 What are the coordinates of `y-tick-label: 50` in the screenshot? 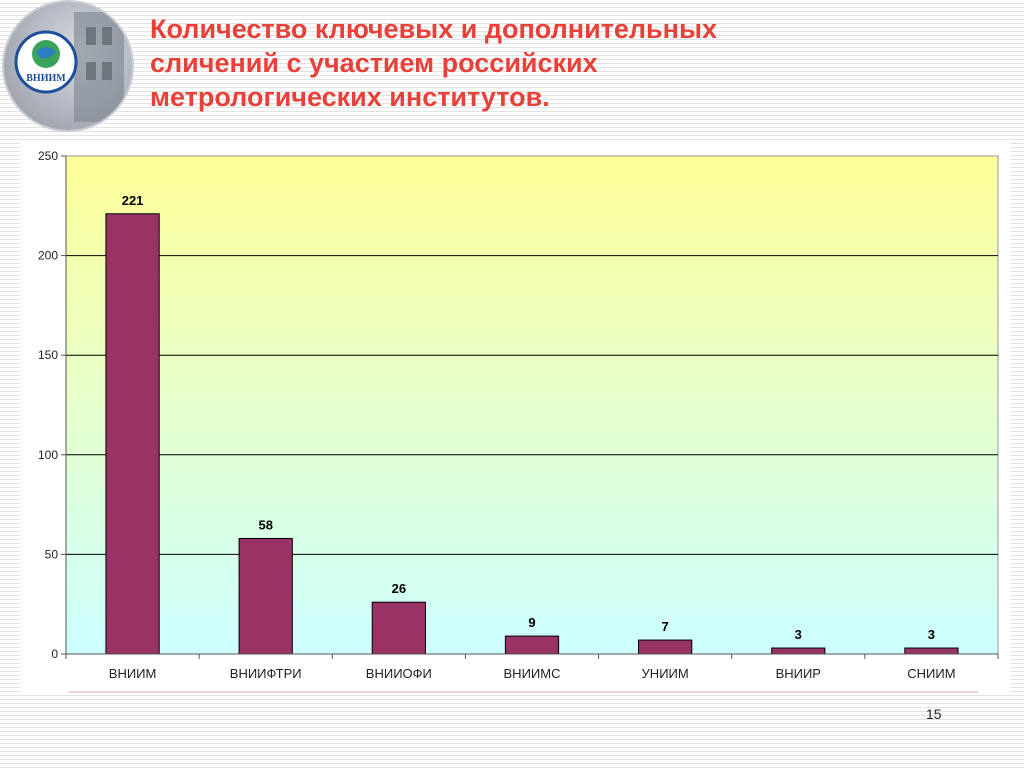 It's located at (52, 554).